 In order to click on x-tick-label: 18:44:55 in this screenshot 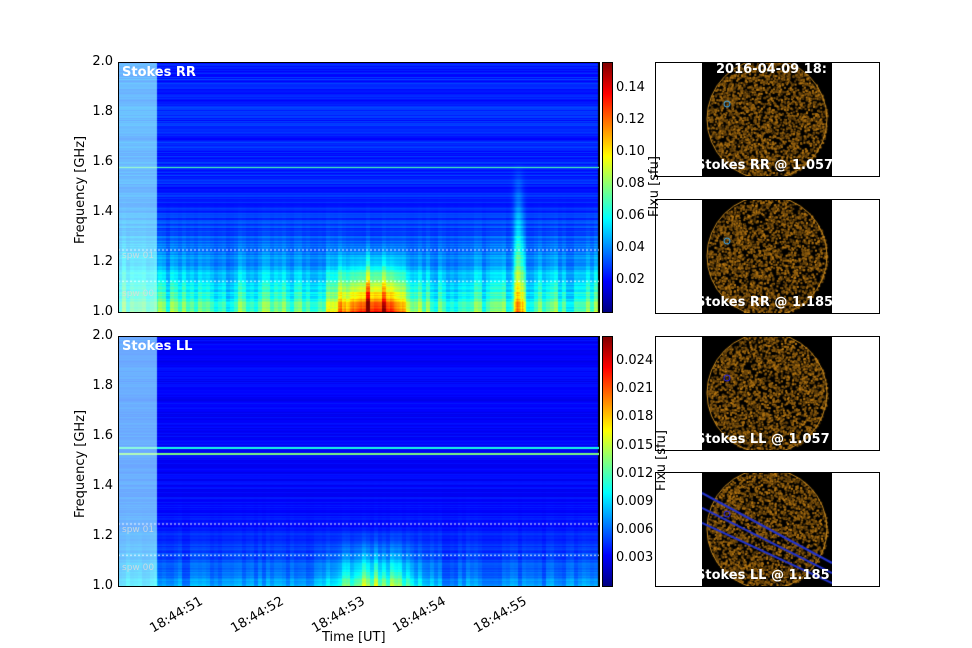, I will do `click(500, 615)`.